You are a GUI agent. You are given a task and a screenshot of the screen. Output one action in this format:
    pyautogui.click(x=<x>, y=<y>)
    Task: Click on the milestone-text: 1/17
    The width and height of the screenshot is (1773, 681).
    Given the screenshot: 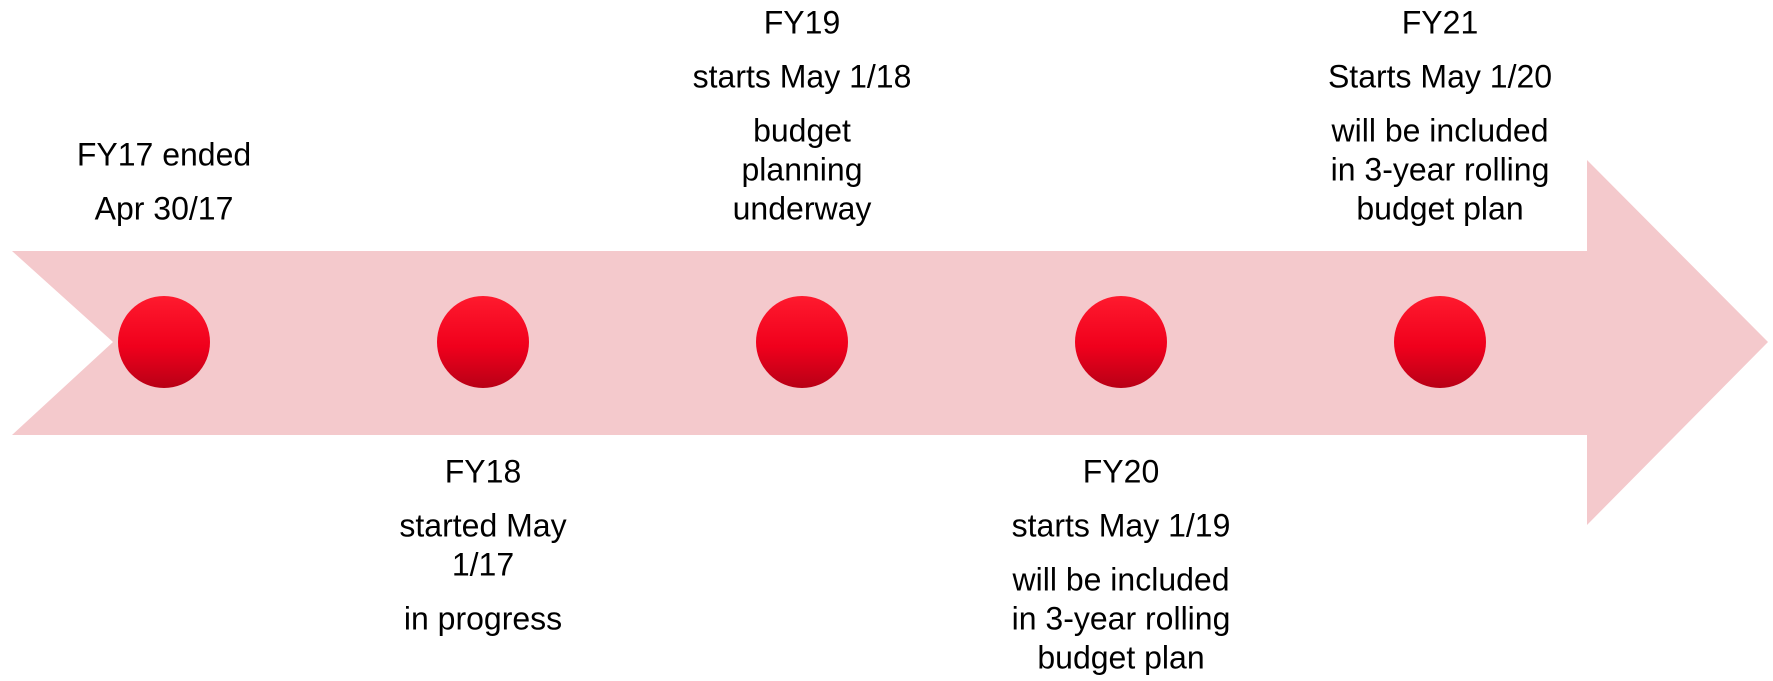 What is the action you would take?
    pyautogui.click(x=483, y=564)
    